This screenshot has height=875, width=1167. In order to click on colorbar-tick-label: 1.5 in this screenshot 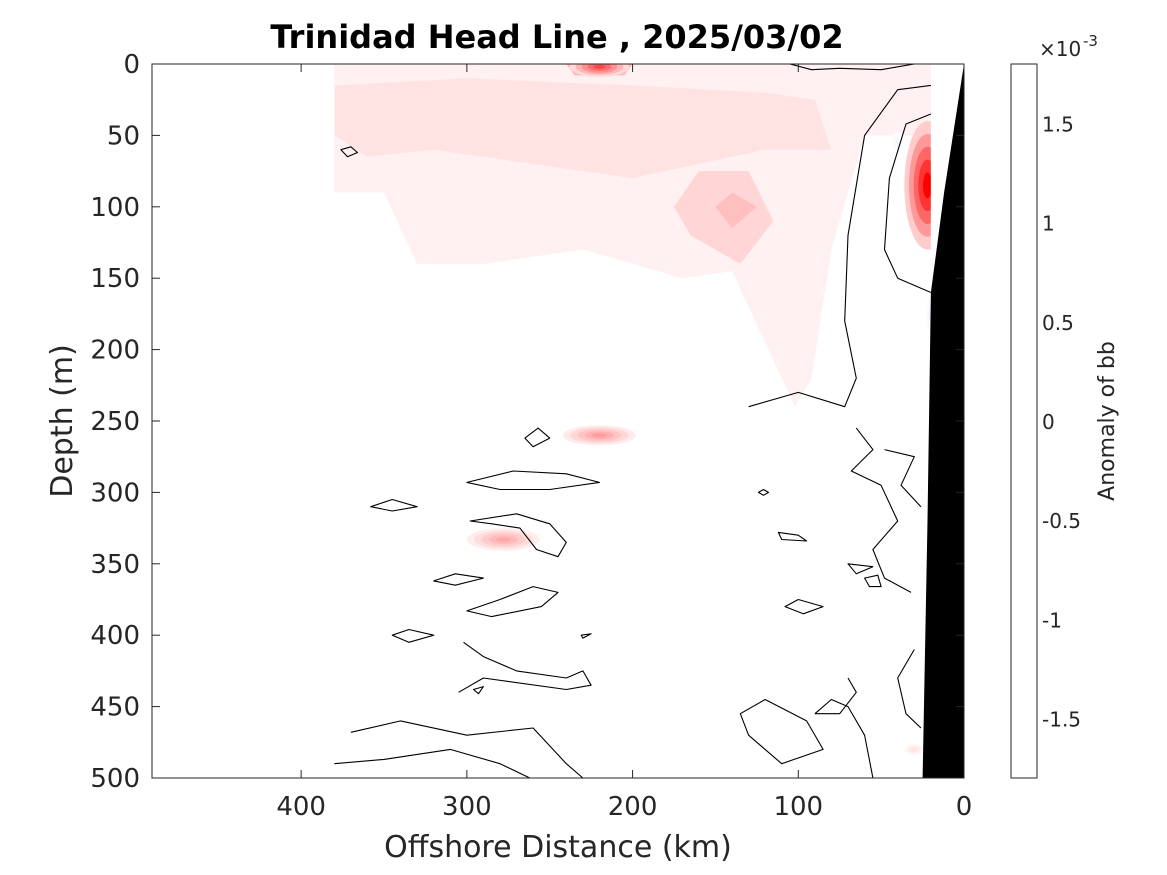, I will do `click(1058, 125)`.